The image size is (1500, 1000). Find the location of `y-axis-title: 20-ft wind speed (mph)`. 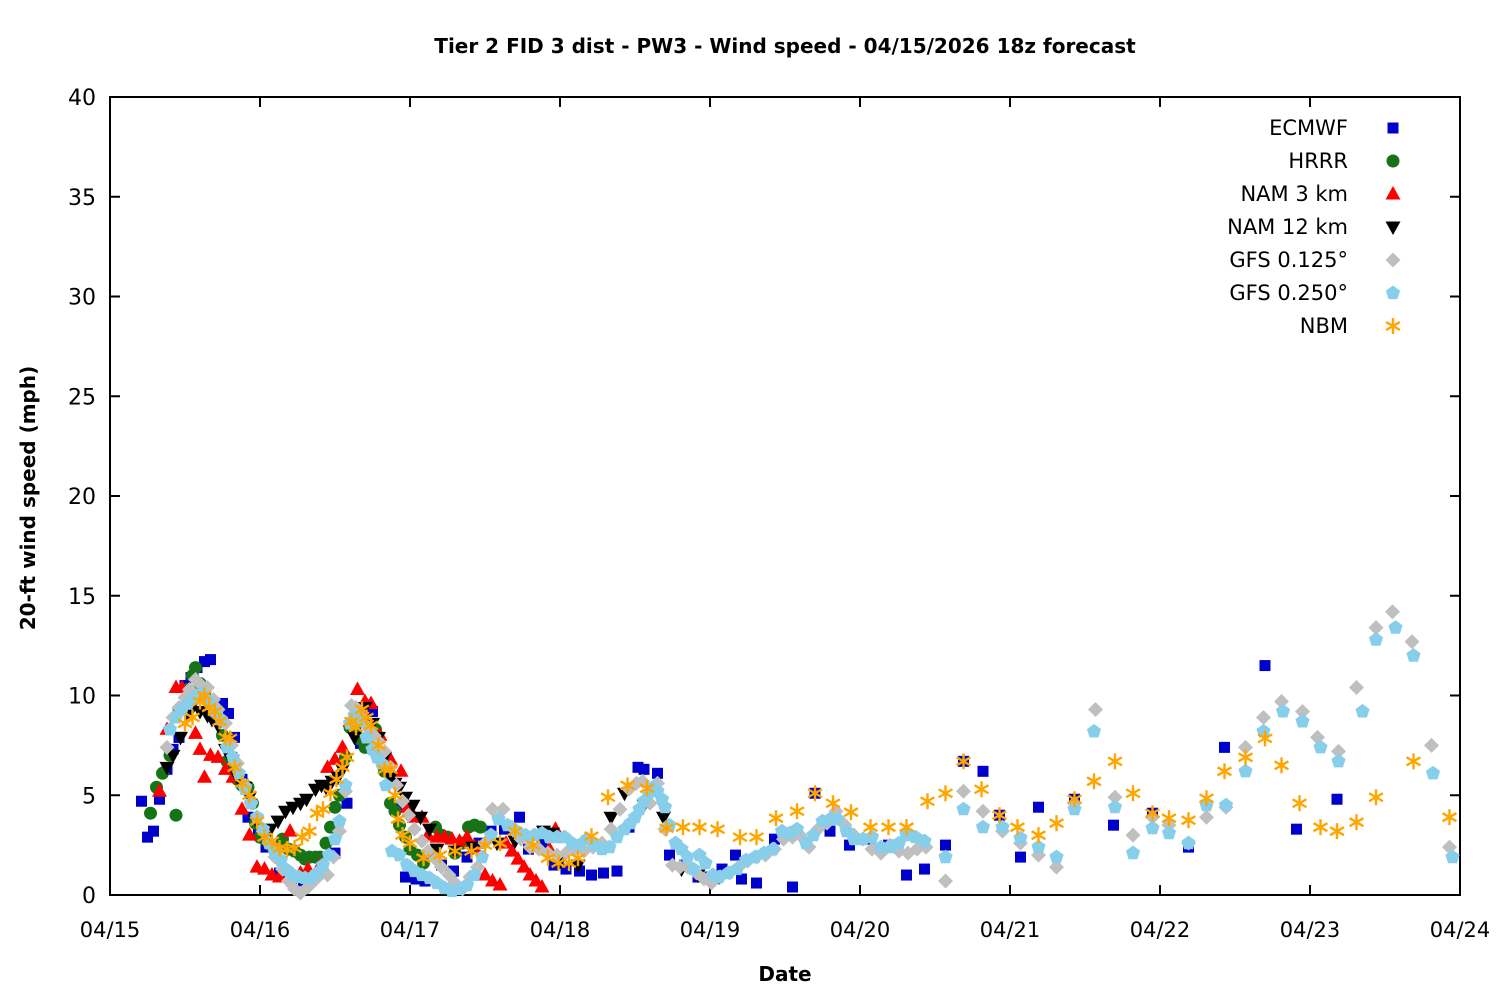

y-axis-title: 20-ft wind speed (mph) is located at coordinates (28, 498).